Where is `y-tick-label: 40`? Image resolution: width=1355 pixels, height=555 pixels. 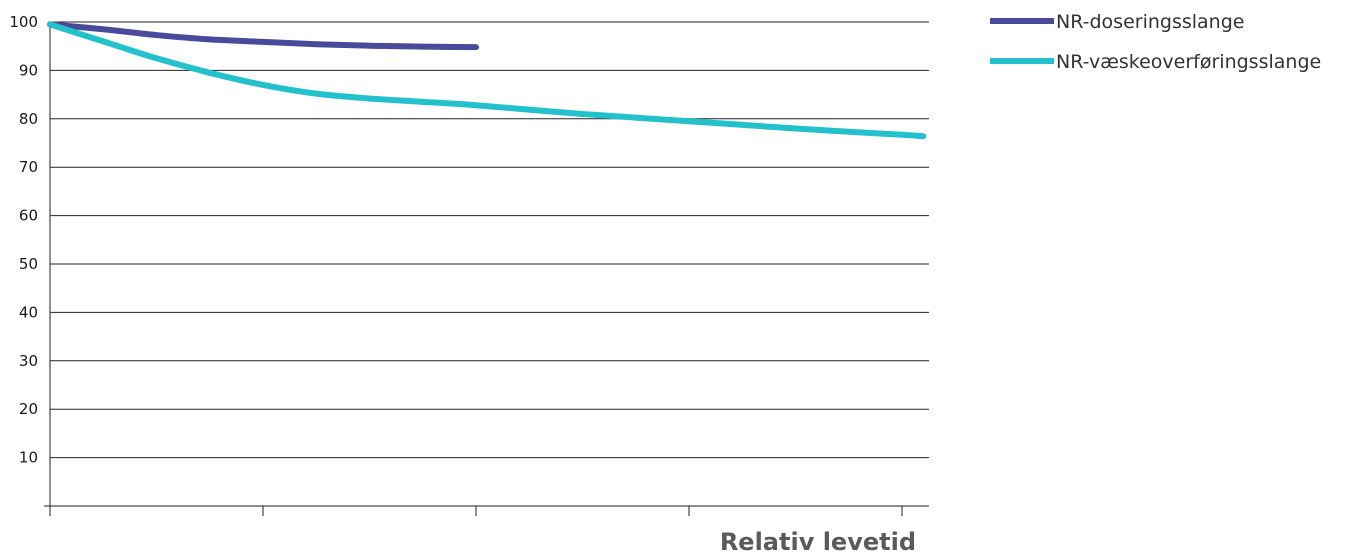
y-tick-label: 40 is located at coordinates (28, 312).